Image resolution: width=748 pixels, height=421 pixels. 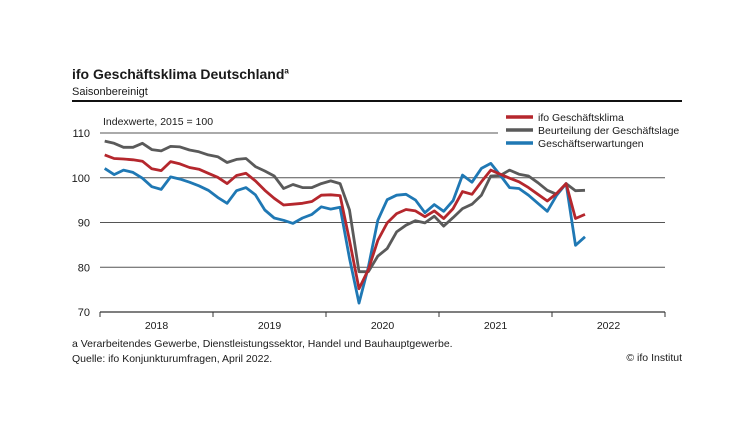 I want to click on legend-label: Geschäftserwartungen, so click(x=591, y=144).